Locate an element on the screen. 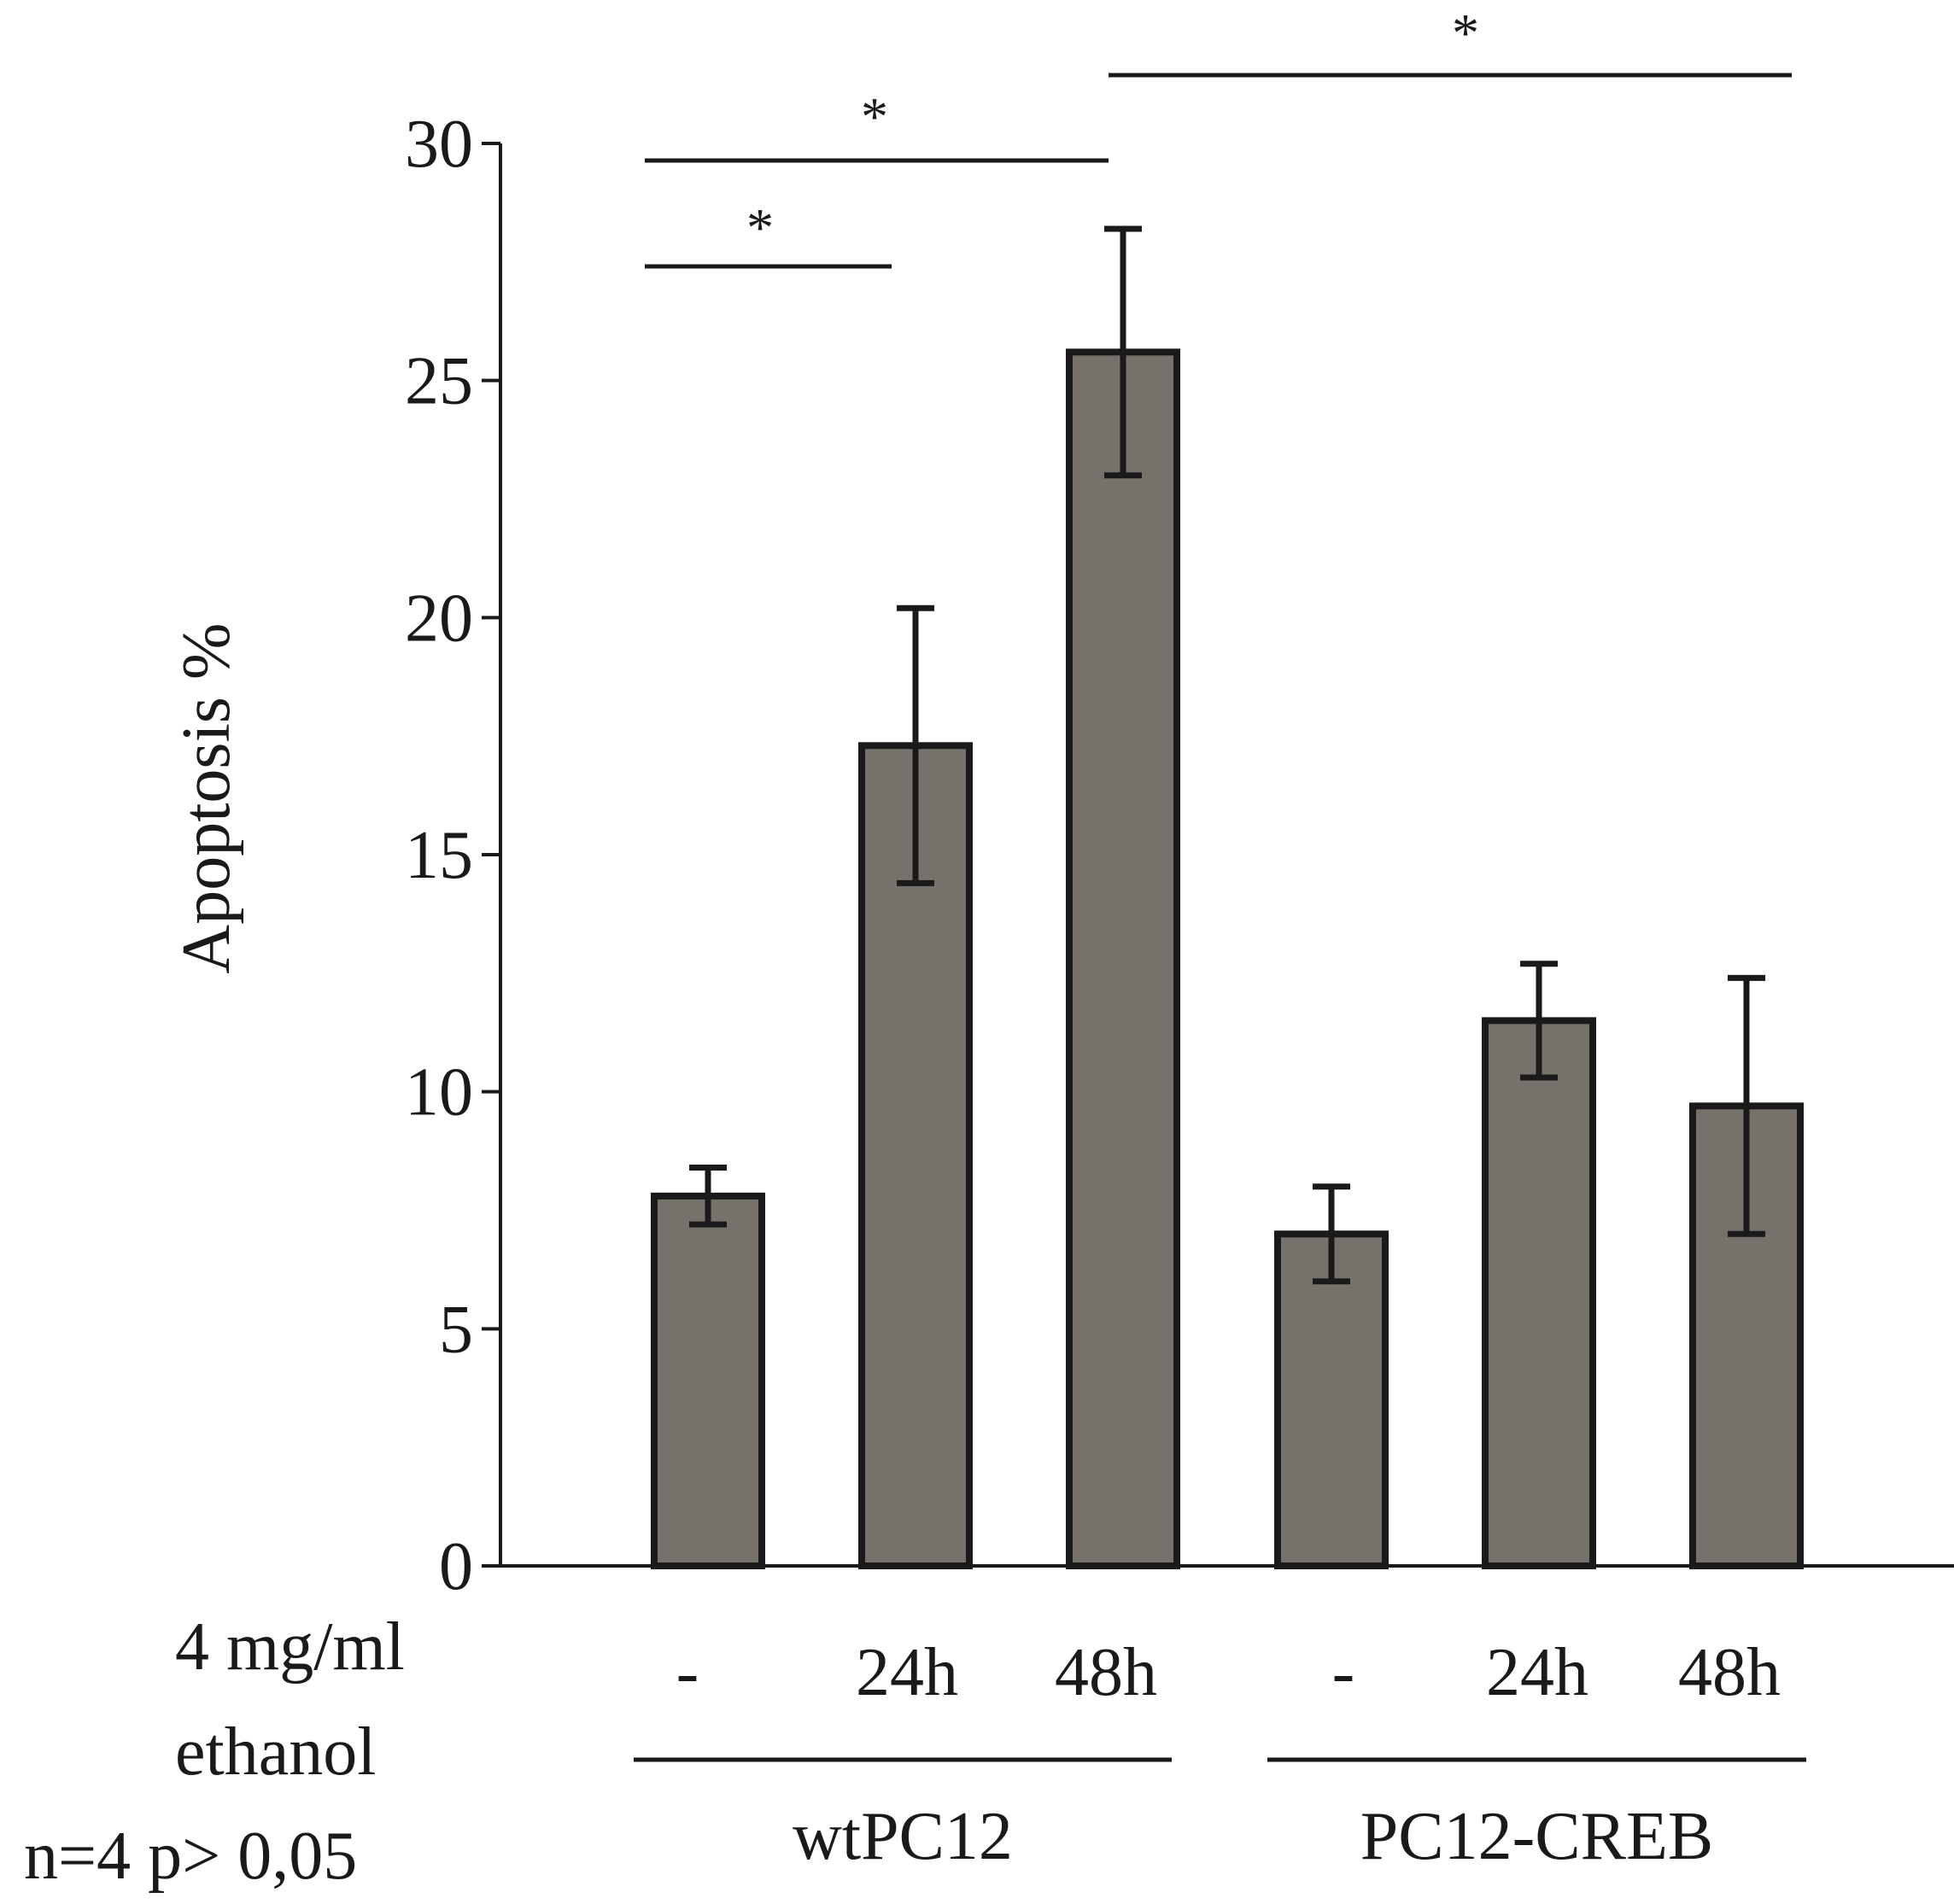 The height and width of the screenshot is (1904, 1954). group-label: wtPC12 is located at coordinates (903, 1837).